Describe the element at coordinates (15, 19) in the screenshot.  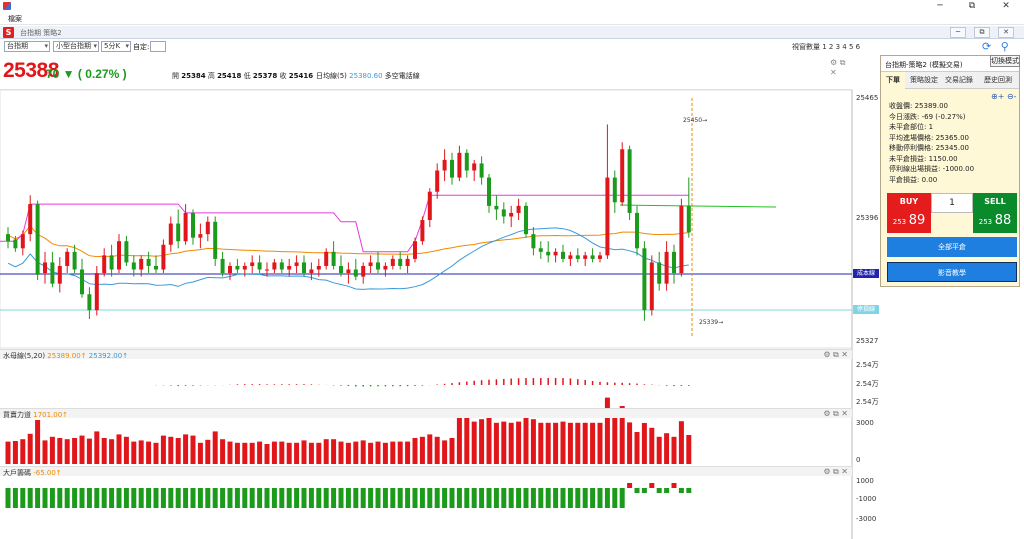
I see `menu-file: 檔案` at that location.